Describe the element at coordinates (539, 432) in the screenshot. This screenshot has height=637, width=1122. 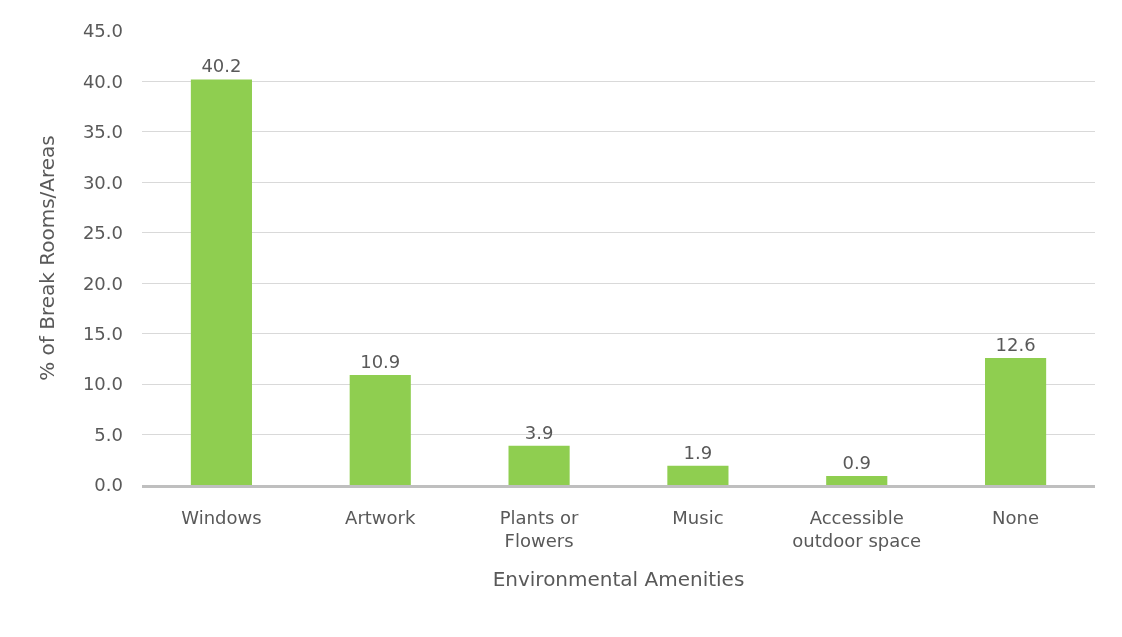
I see `data-label: 3.9` at that location.